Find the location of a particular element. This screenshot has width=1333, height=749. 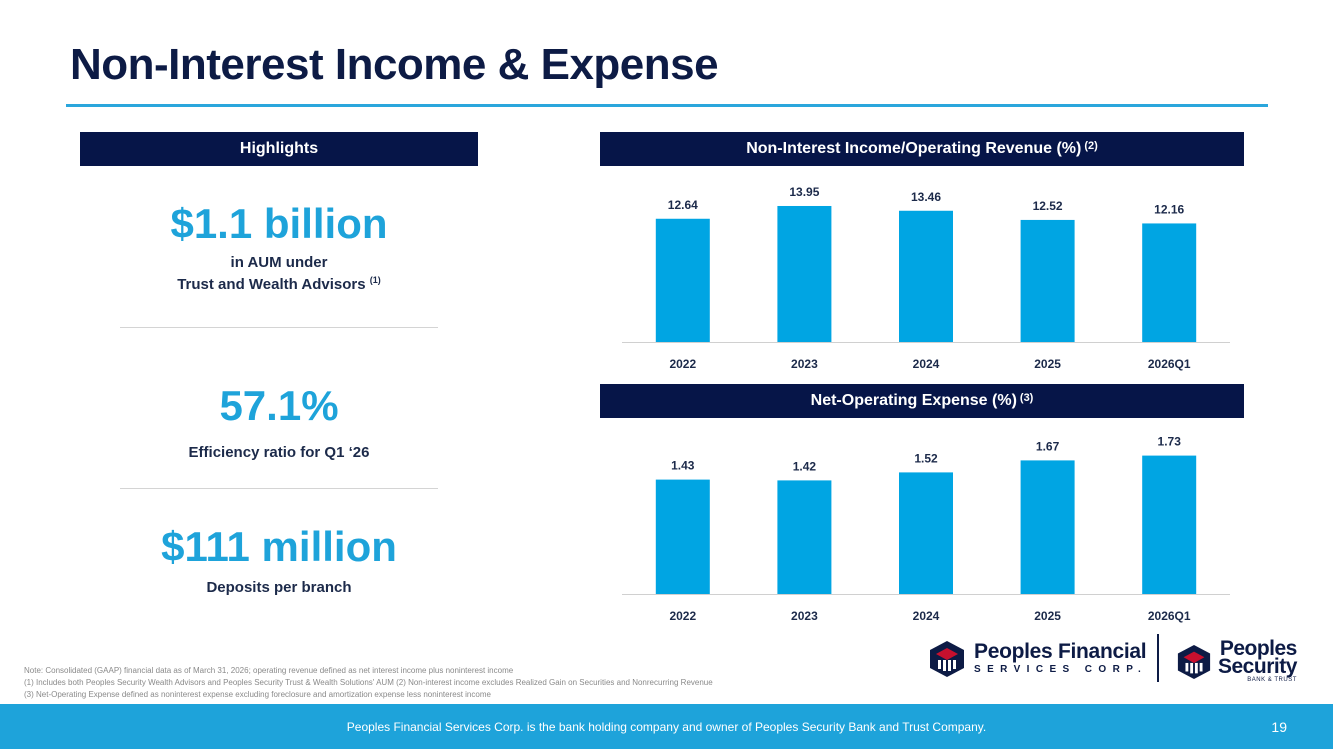

ps-logo-line2: Security is located at coordinates (1257, 666).